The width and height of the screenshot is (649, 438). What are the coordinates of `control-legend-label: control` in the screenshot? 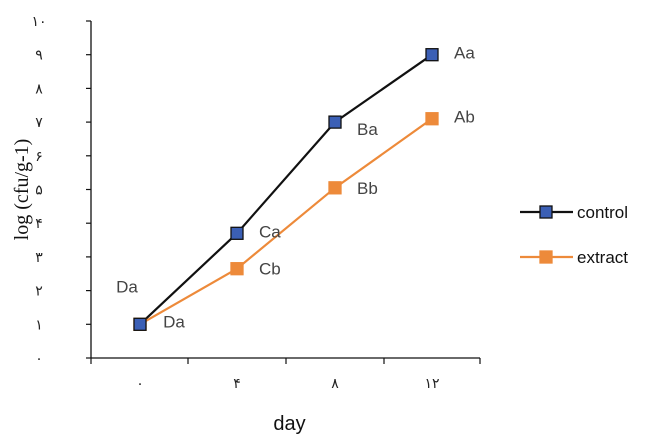 It's located at (602, 212).